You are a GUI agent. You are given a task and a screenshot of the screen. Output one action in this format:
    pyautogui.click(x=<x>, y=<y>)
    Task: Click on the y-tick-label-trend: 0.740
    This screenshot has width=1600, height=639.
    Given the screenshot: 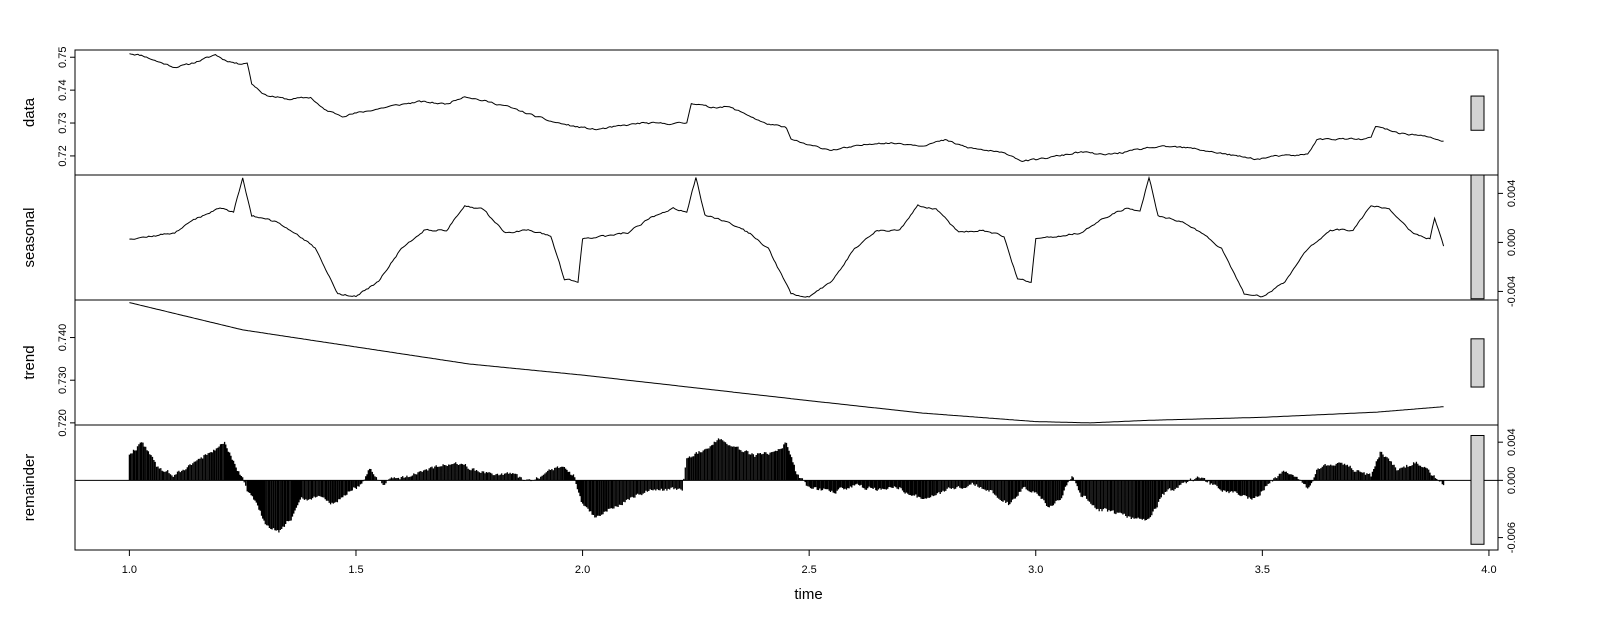 What is the action you would take?
    pyautogui.click(x=63, y=338)
    